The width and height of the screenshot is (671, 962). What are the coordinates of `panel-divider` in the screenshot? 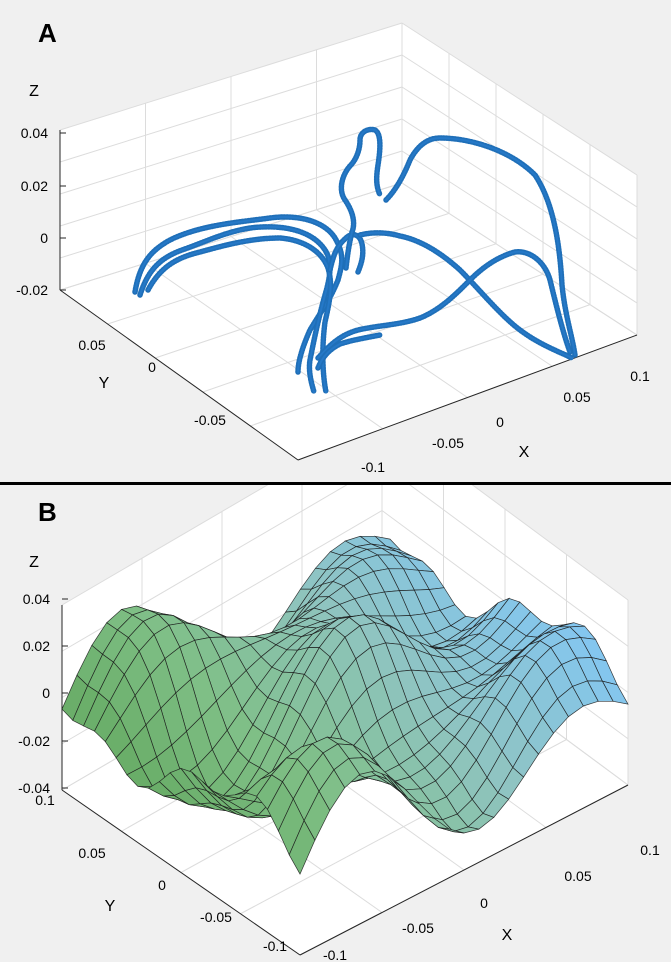 It's located at (335, 483).